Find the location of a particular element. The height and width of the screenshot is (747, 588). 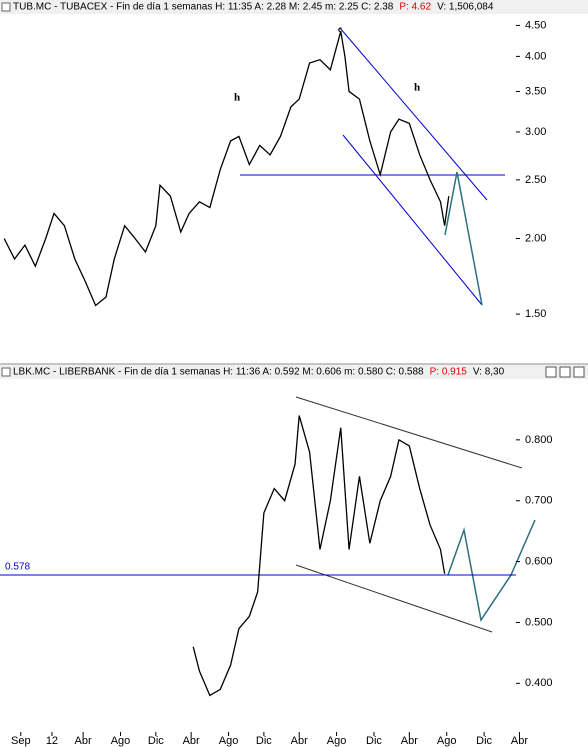

price-label: P: 4.62 is located at coordinates (415, 7).